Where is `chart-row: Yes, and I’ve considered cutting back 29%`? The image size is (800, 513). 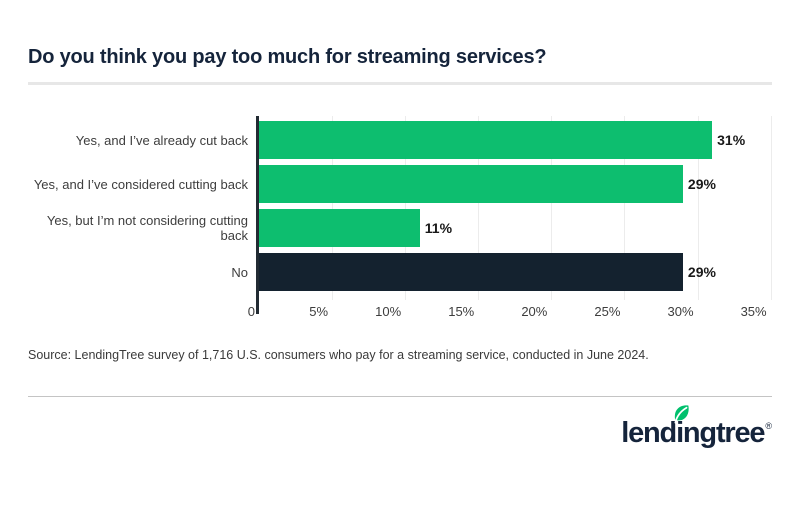 chart-row: Yes, and I’ve considered cutting back 29% is located at coordinates (401, 184).